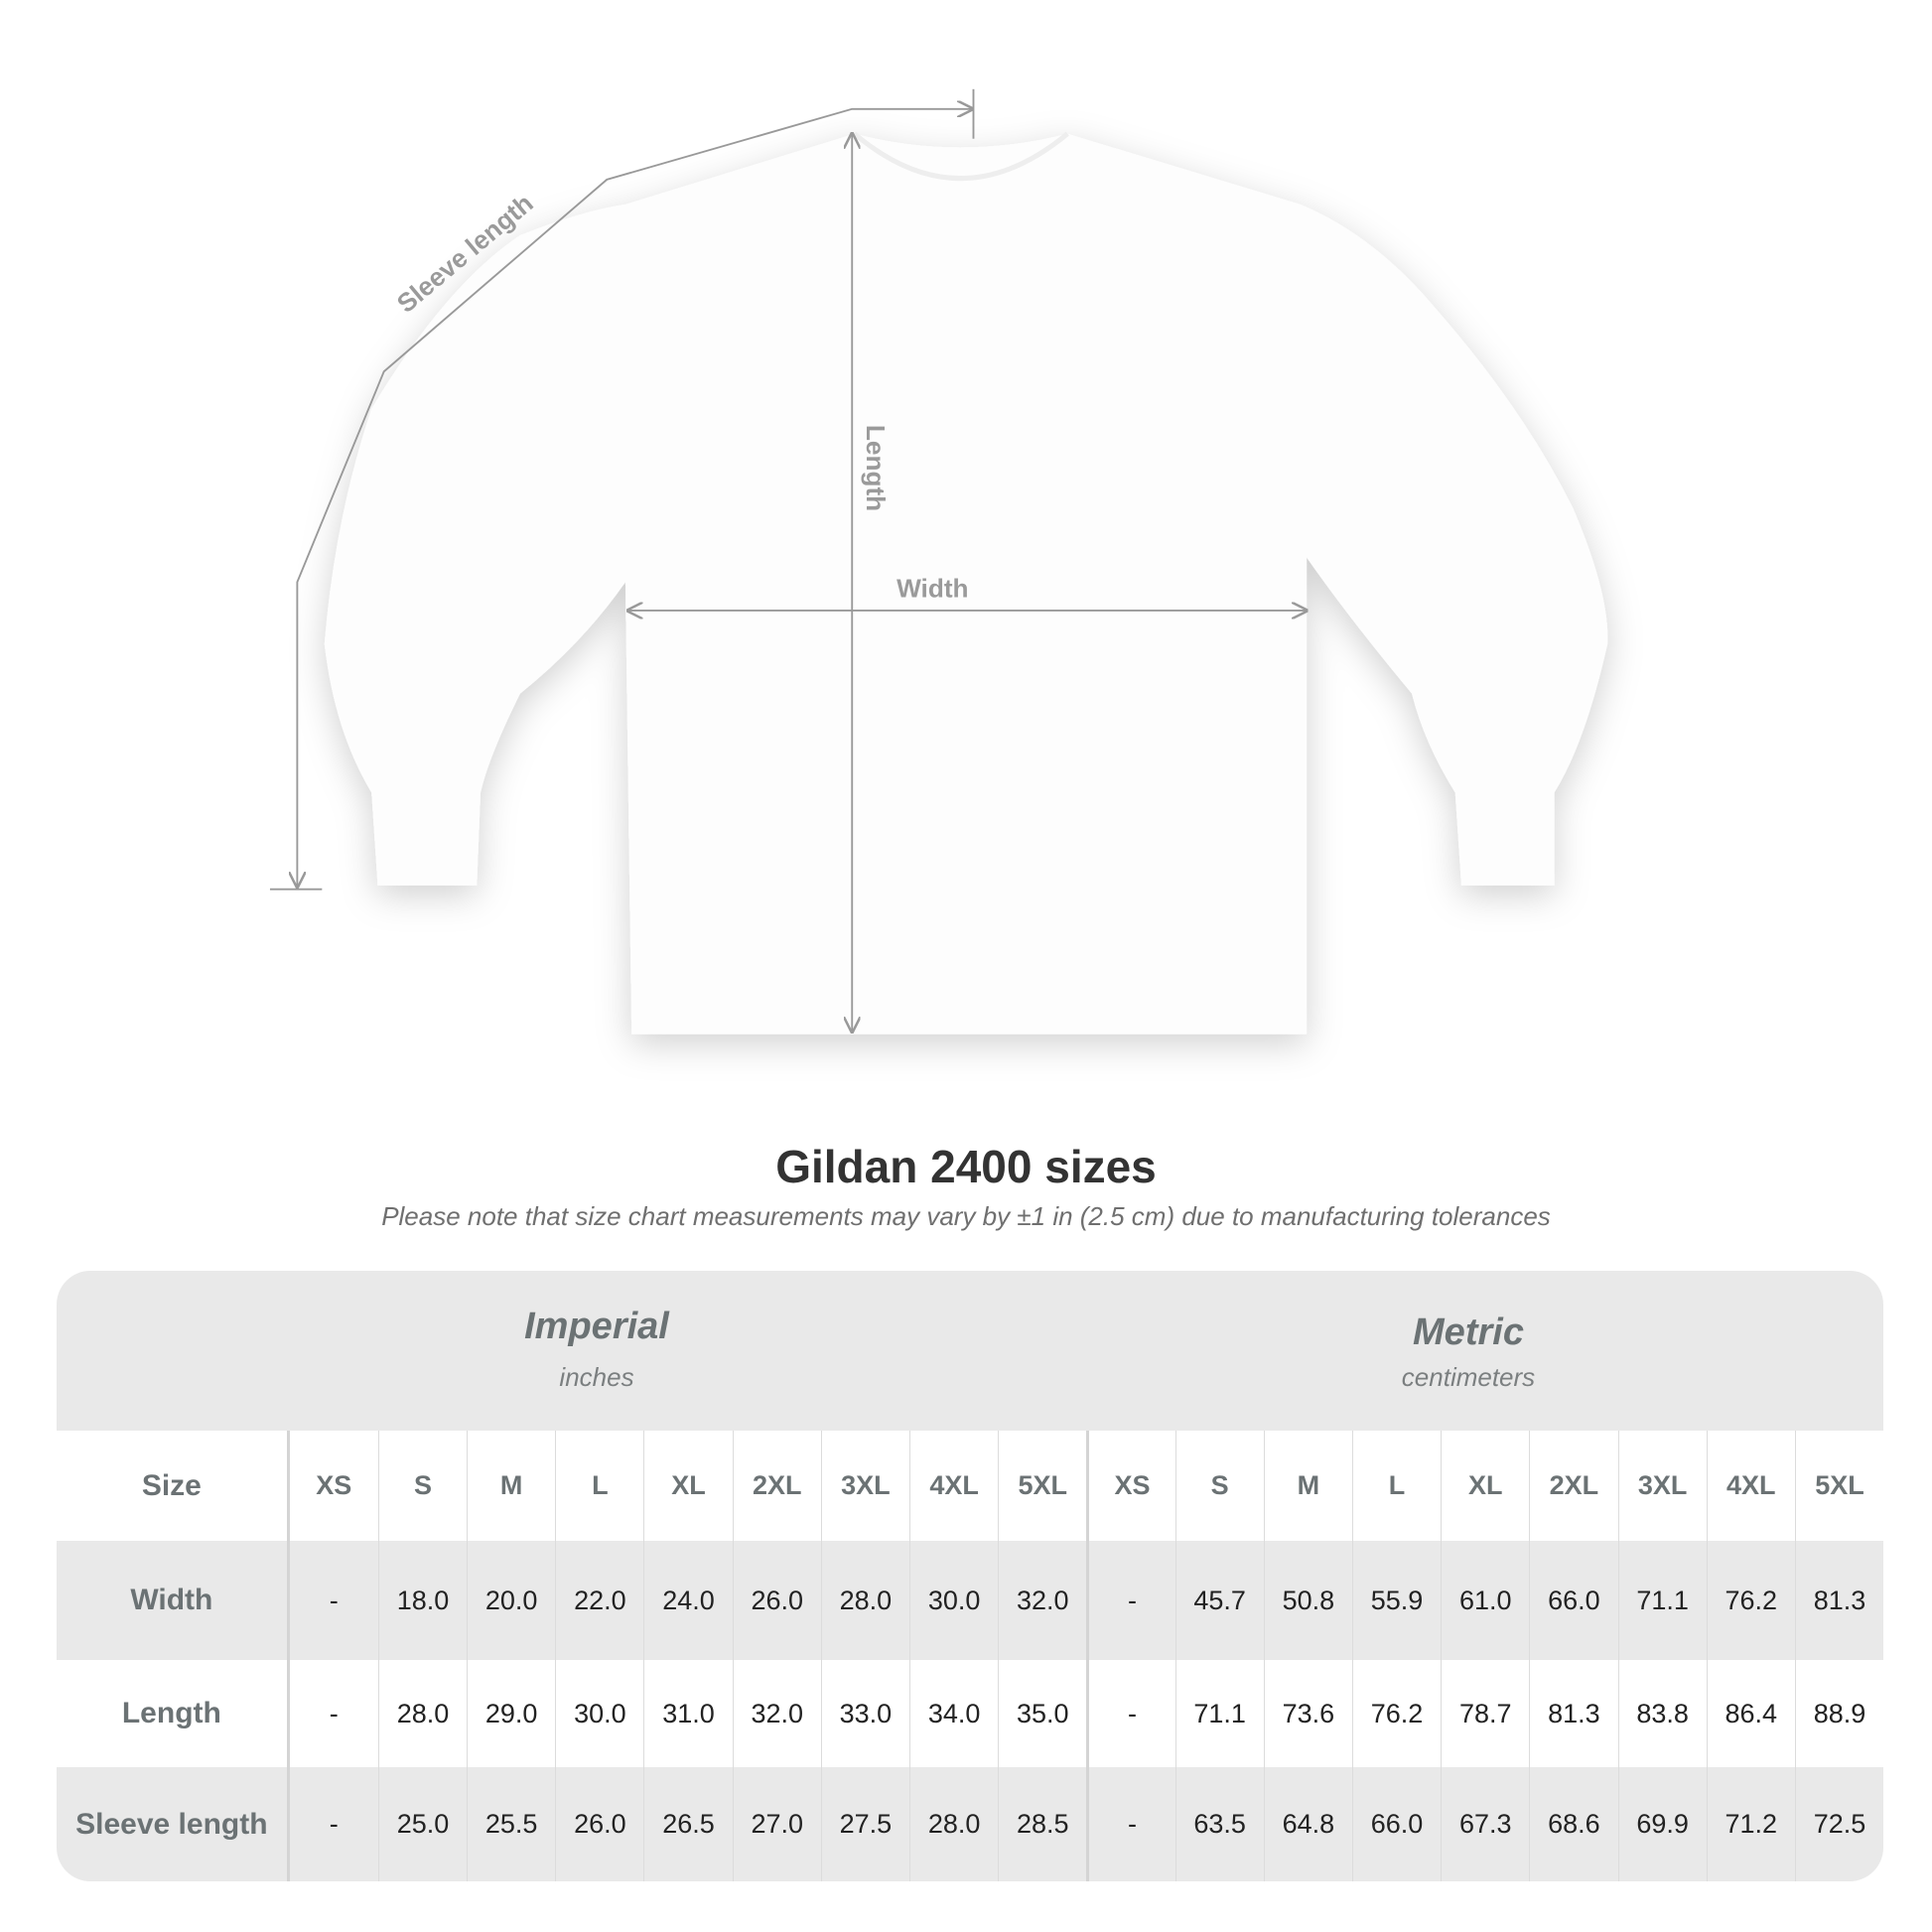 This screenshot has width=1932, height=1932. What do you see at coordinates (422, 1824) in the screenshot?
I see `table-cell: 25.0` at bounding box center [422, 1824].